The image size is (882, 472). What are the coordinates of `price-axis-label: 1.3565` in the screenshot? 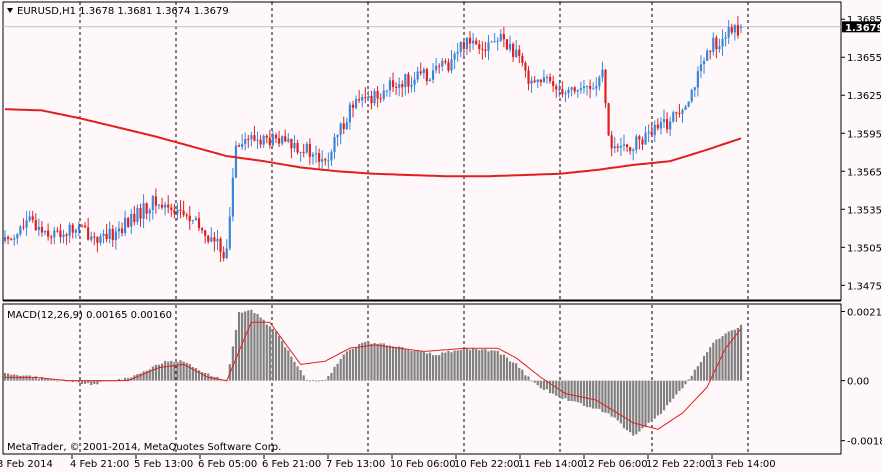 It's located at (864, 172).